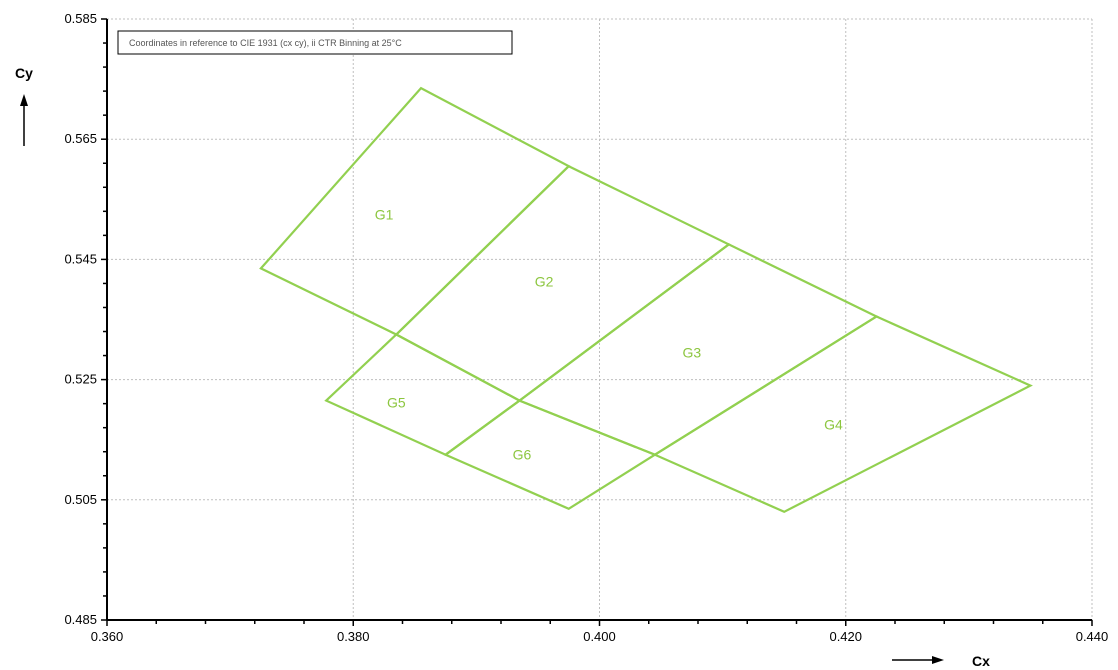 The image size is (1118, 670). Describe the element at coordinates (353, 636) in the screenshot. I see `x-tick-label: 0.380` at that location.